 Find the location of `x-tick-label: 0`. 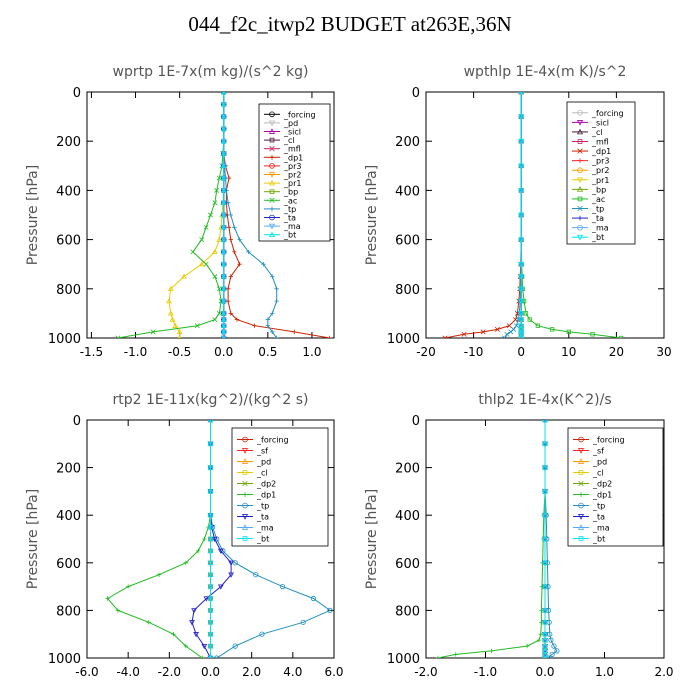

x-tick-label: 0 is located at coordinates (521, 352).